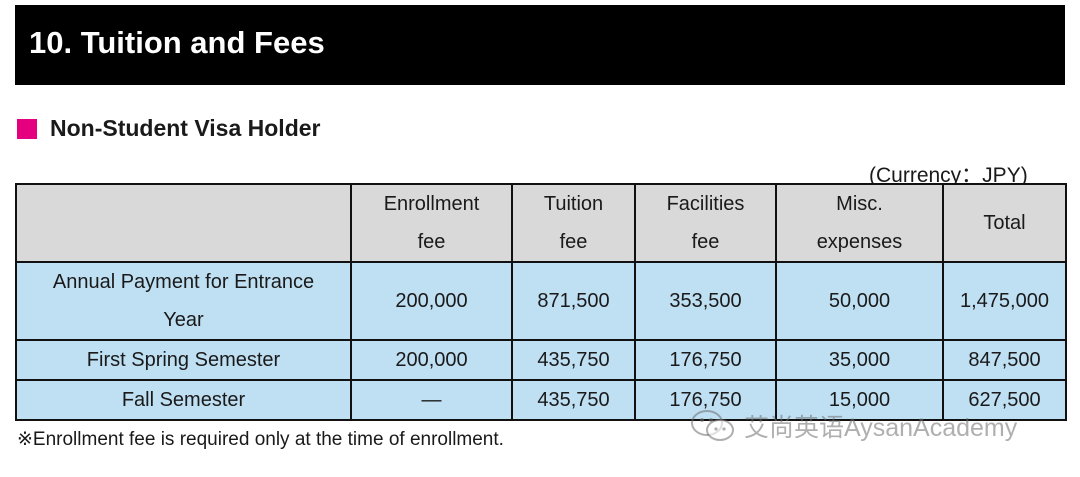 The width and height of the screenshot is (1080, 477). Describe the element at coordinates (859, 301) in the screenshot. I see `cell-misc: 50,000` at that location.